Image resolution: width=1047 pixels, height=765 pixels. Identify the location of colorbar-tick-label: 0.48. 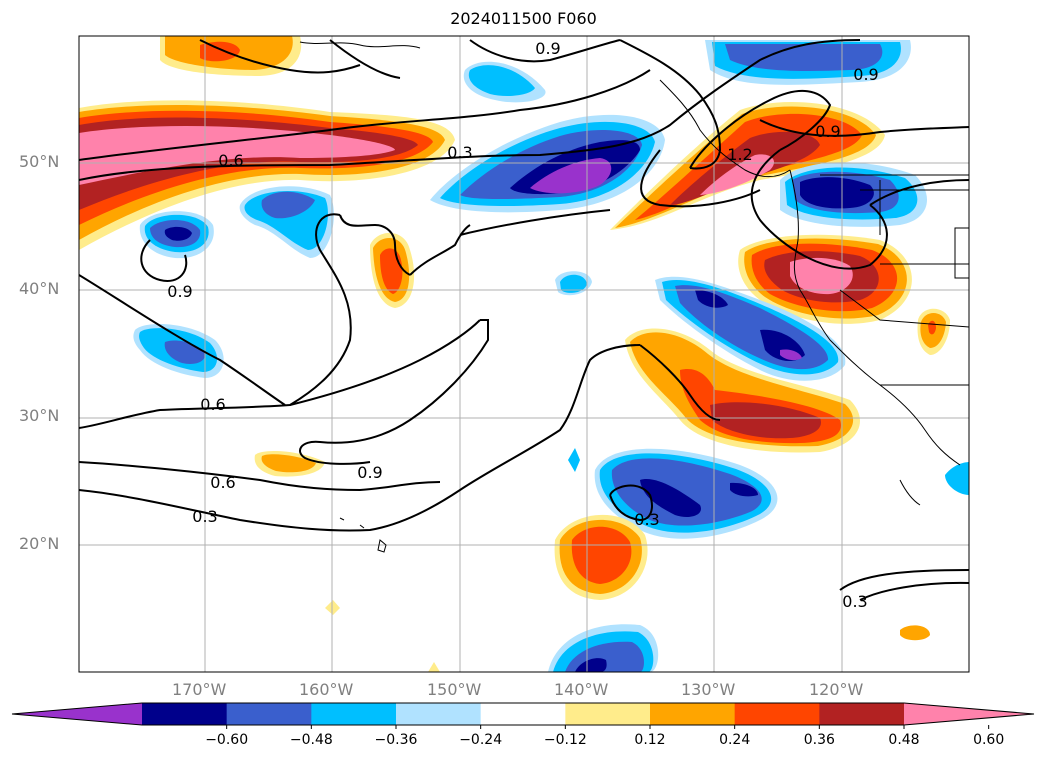
(904, 740).